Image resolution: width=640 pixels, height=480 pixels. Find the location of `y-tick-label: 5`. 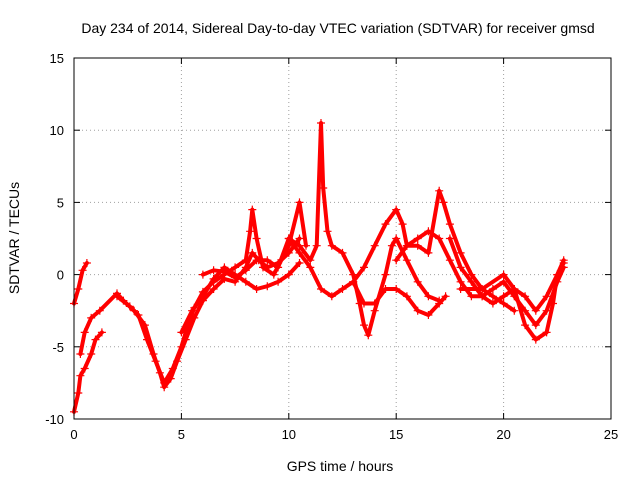

y-tick-label: 5 is located at coordinates (60, 202).